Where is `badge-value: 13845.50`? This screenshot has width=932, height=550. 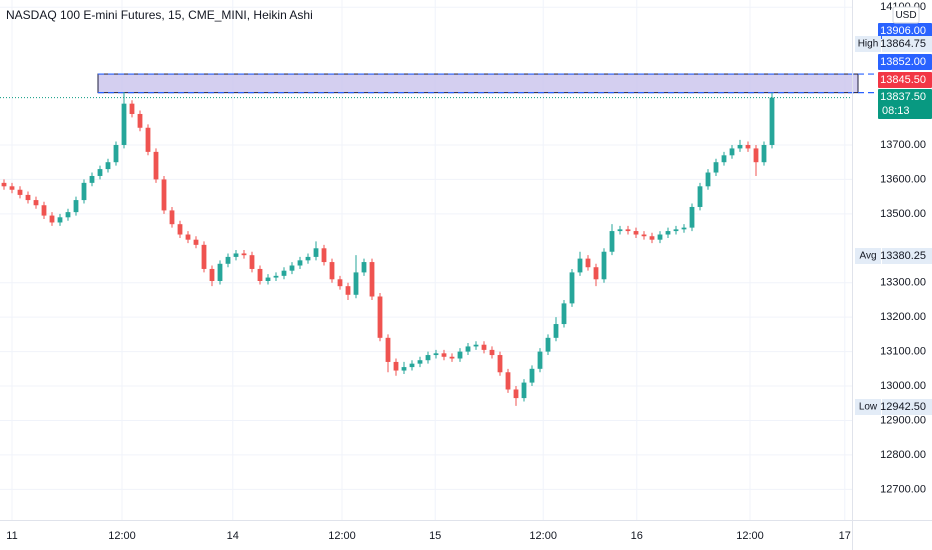
badge-value: 13845.50 is located at coordinates (903, 80).